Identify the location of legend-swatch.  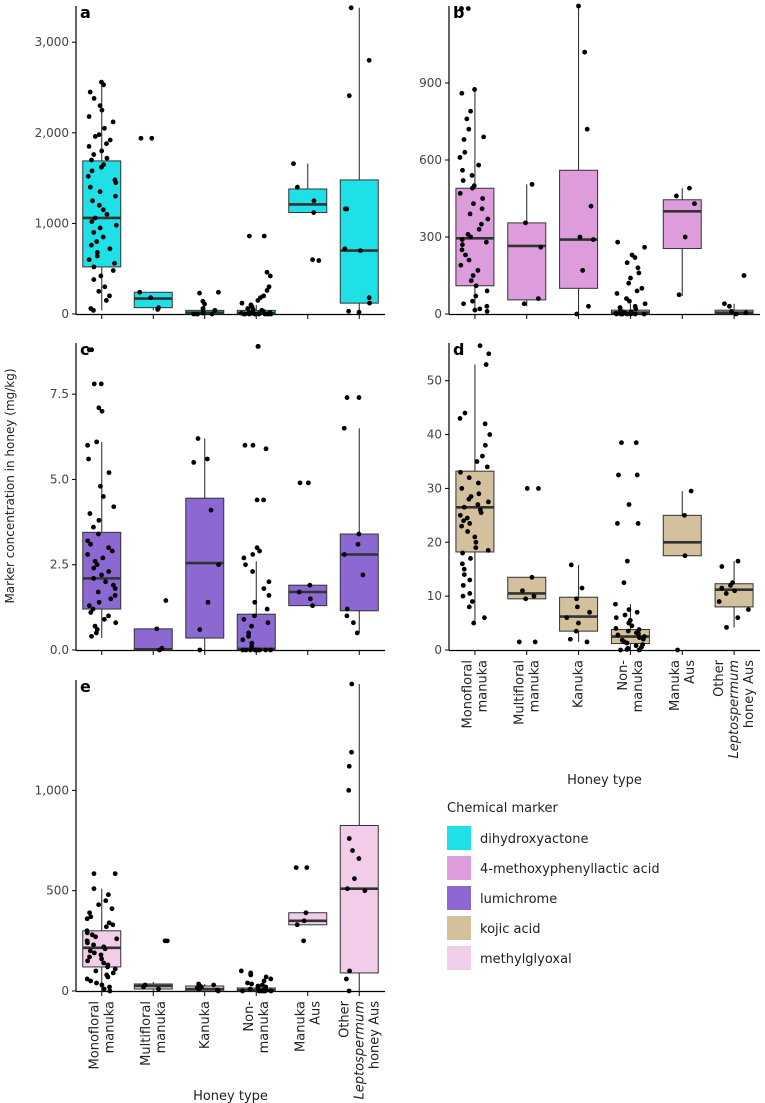
(459, 868).